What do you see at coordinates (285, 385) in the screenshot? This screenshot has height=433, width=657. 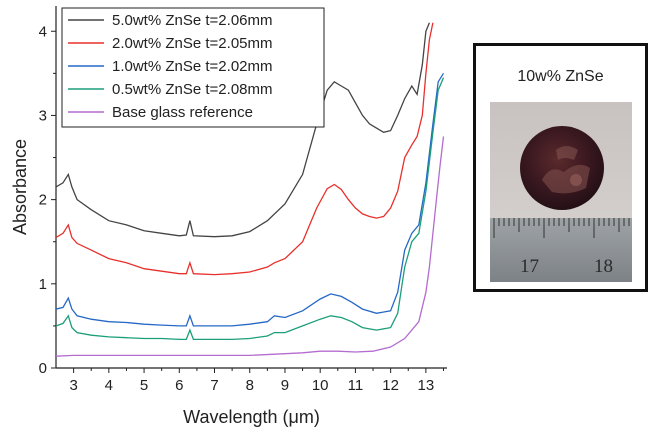 I see `x-tick-label: 9` at bounding box center [285, 385].